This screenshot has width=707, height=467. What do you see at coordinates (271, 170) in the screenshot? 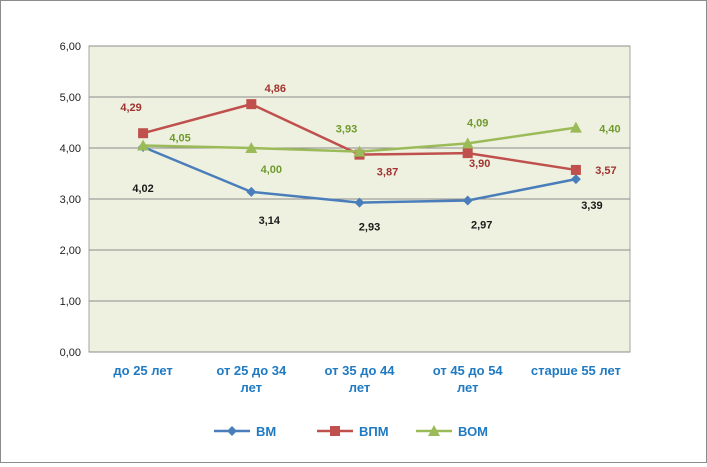
I see `data-label-ВОМ: 4,00` at bounding box center [271, 170].